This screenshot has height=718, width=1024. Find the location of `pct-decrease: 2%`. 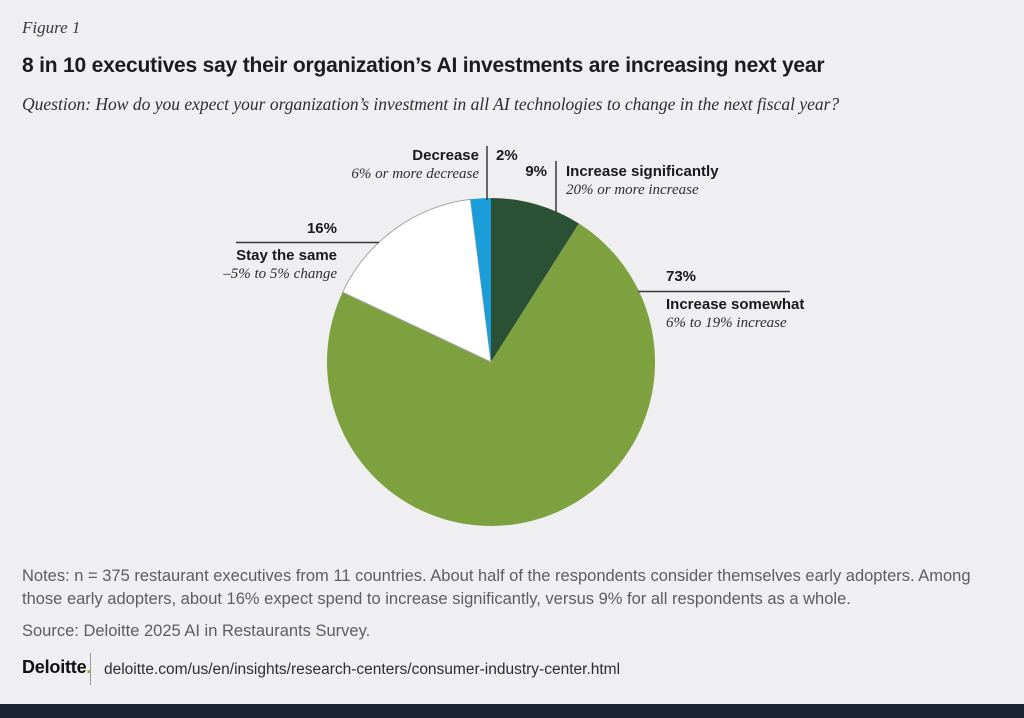

pct-decrease: 2% is located at coordinates (507, 155).